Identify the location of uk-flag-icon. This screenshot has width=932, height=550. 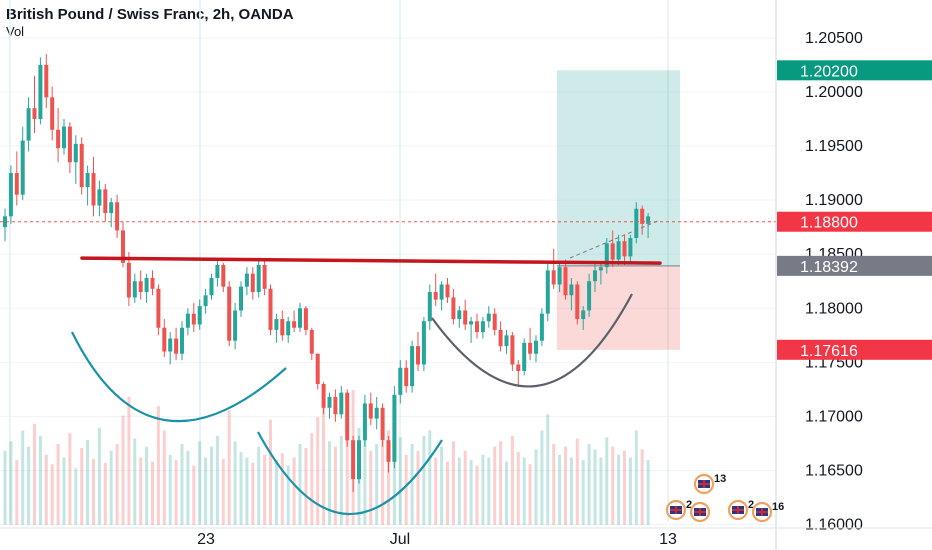
(700, 512).